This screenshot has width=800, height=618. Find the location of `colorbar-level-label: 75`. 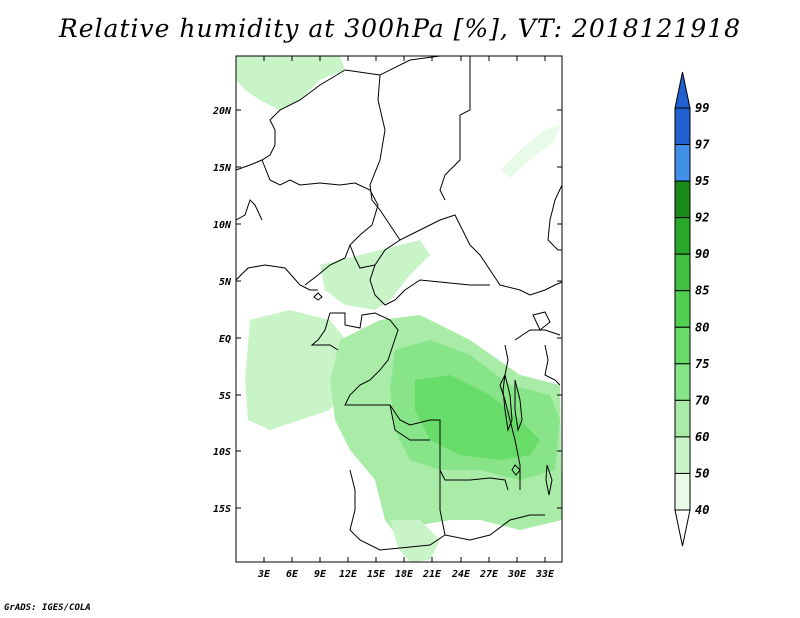

colorbar-level-label: 75 is located at coordinates (702, 364).